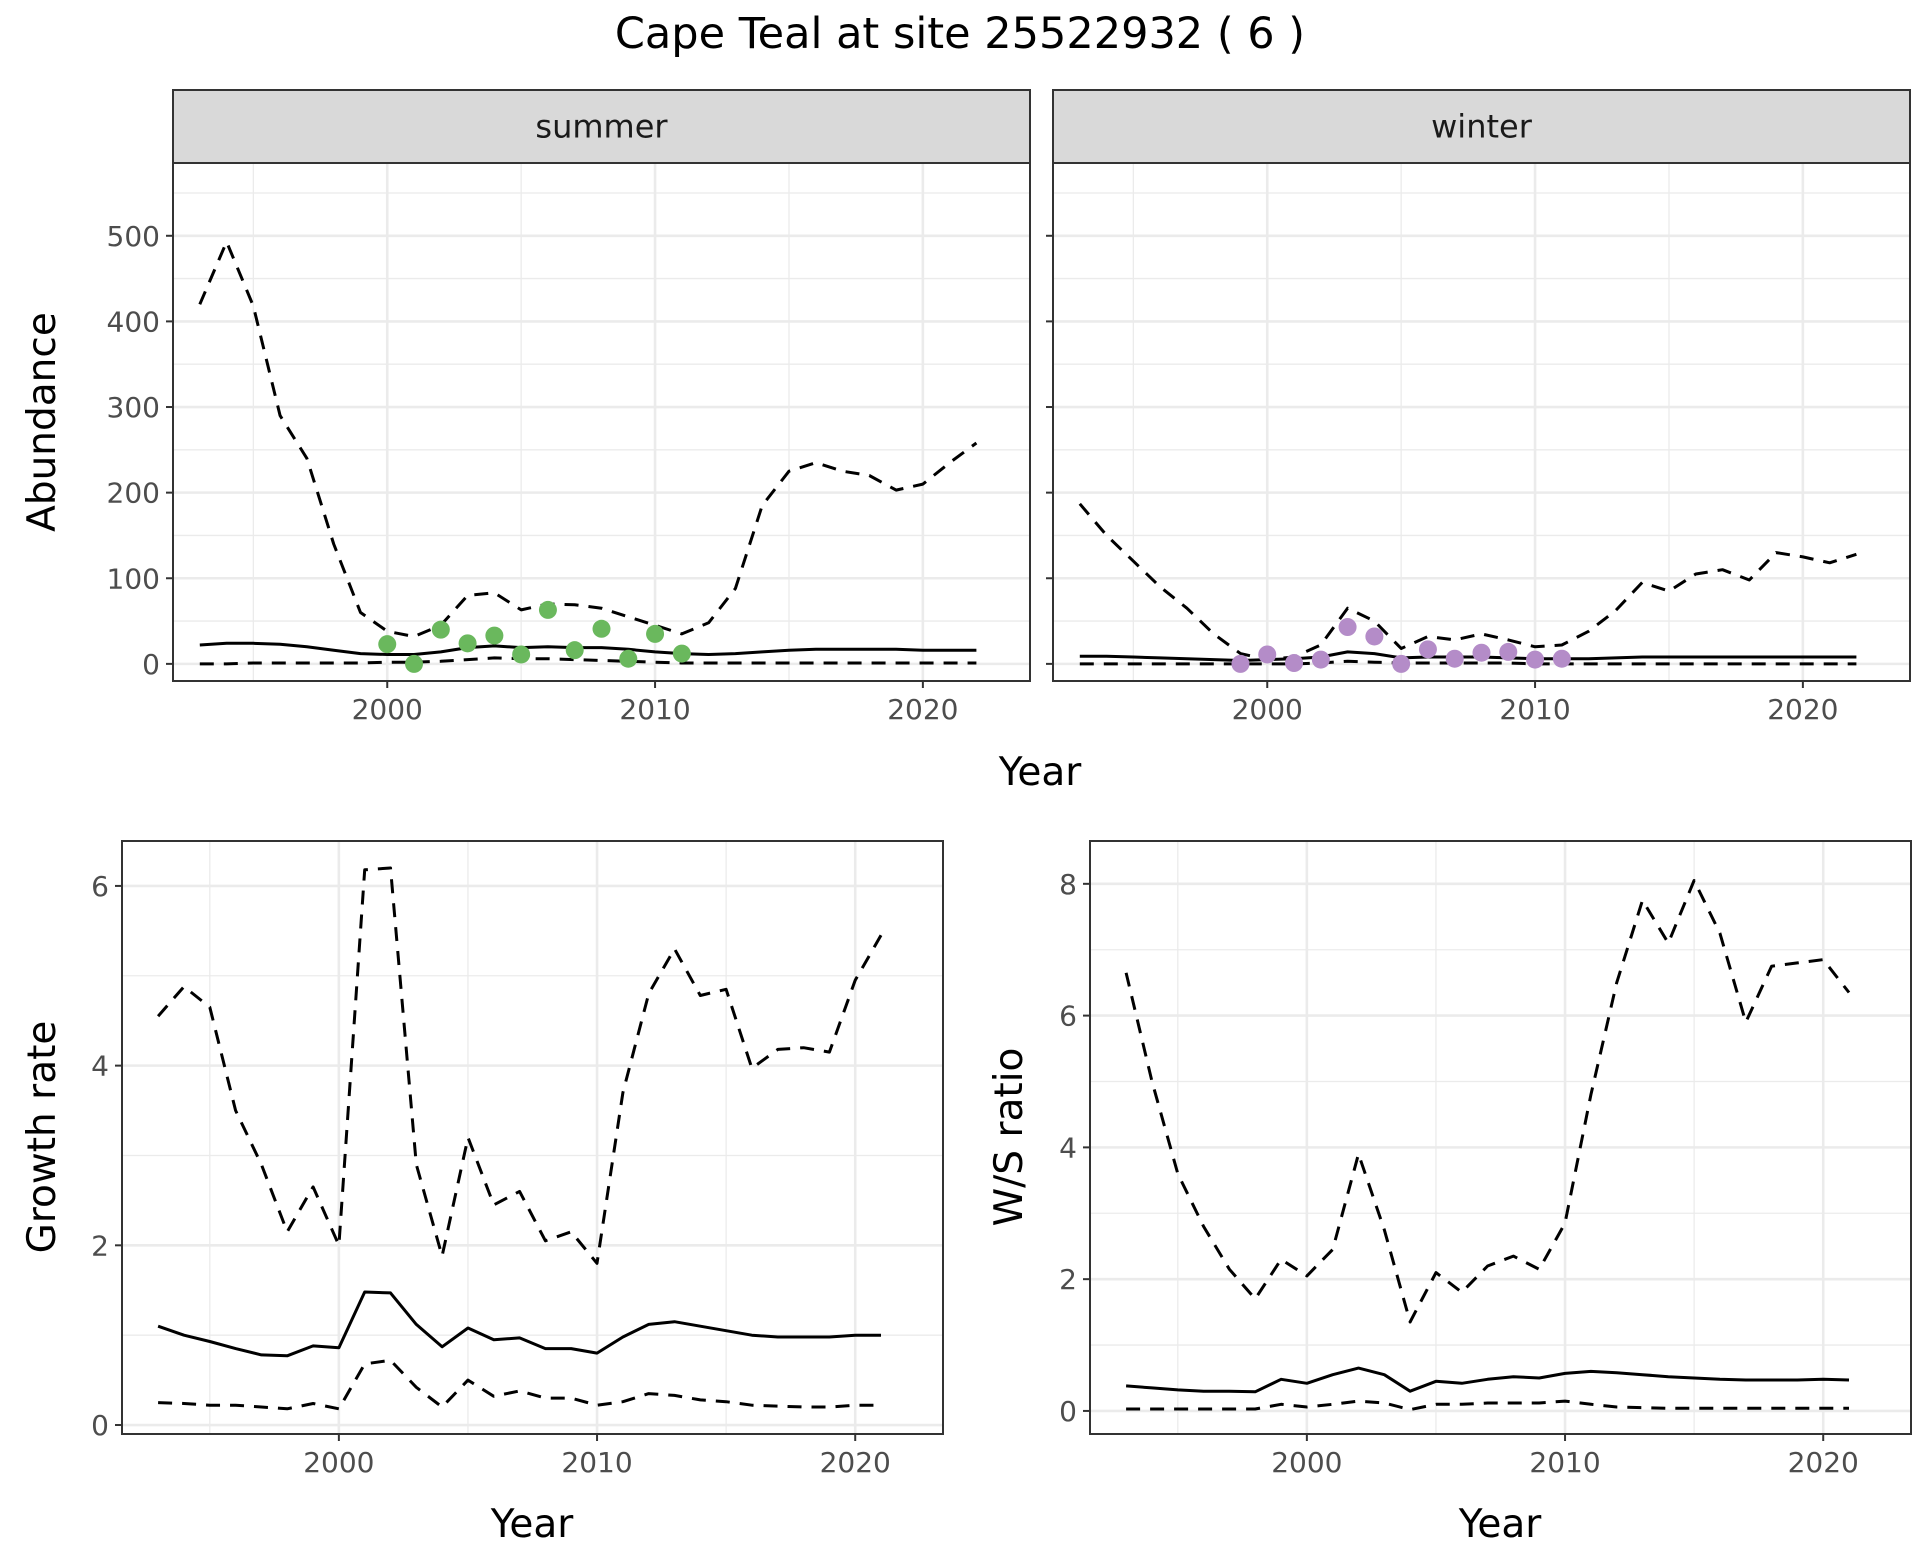 This screenshot has width=1920, height=1560. I want to click on winter-facet-label: winter, so click(1482, 127).